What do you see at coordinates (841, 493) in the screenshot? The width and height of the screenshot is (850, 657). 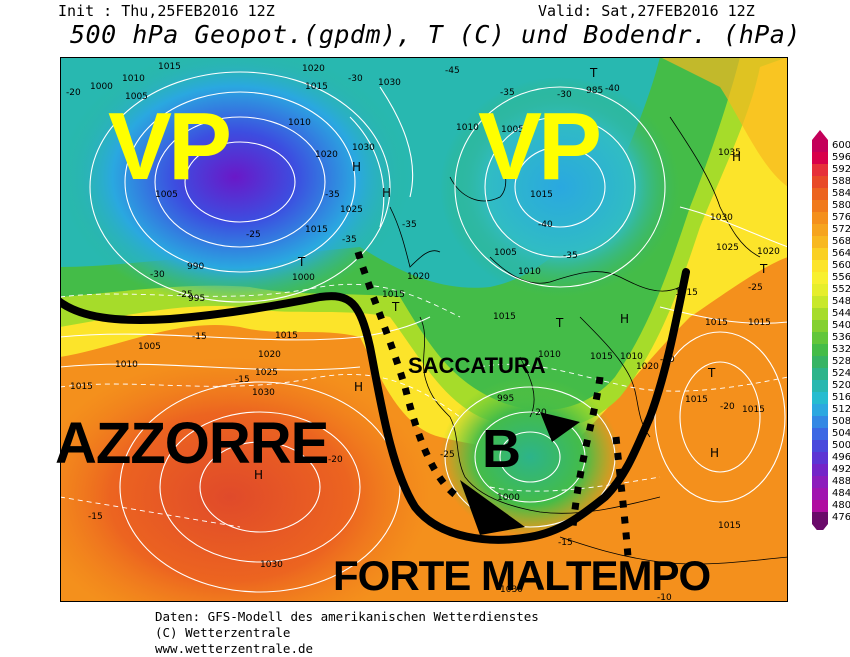 I see `scale-label: 484` at bounding box center [841, 493].